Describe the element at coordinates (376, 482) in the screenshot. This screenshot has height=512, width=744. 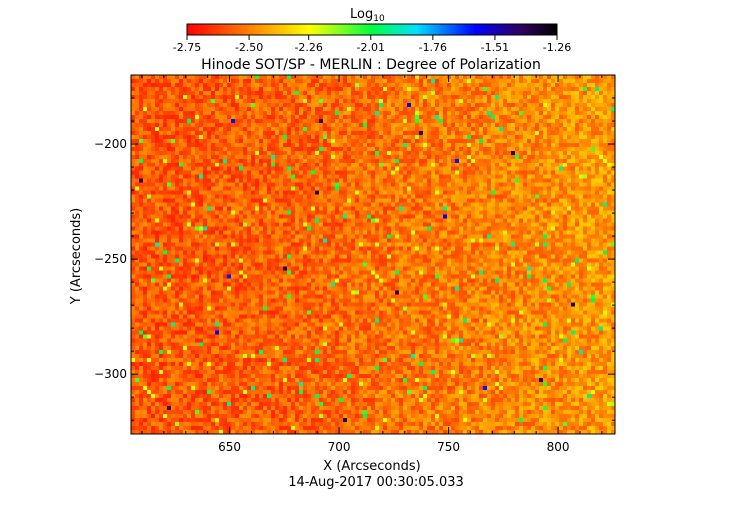
I see `timestamp-subtitle: 14-Aug-2017 00:30:05.033` at that location.